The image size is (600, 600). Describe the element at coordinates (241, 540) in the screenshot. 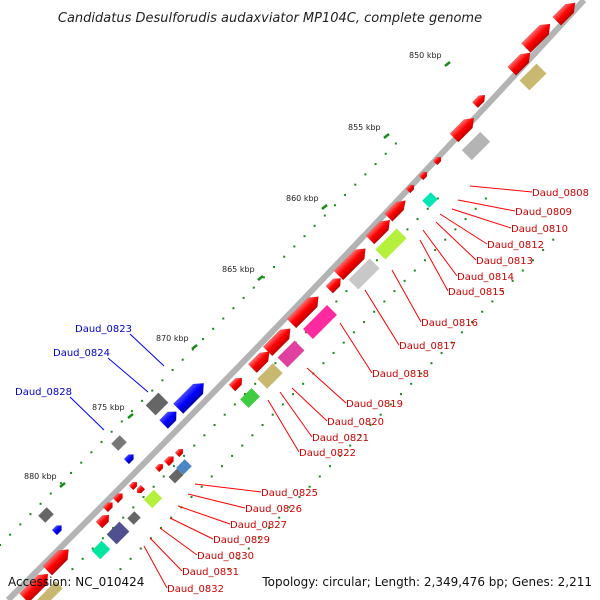

I see `gene-label-forward: Daud_0829` at that location.